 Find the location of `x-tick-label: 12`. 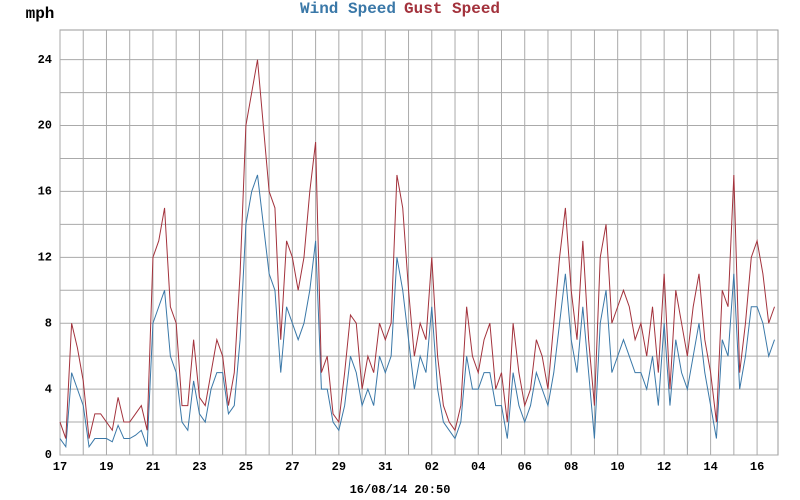

x-tick-label: 12 is located at coordinates (664, 467).